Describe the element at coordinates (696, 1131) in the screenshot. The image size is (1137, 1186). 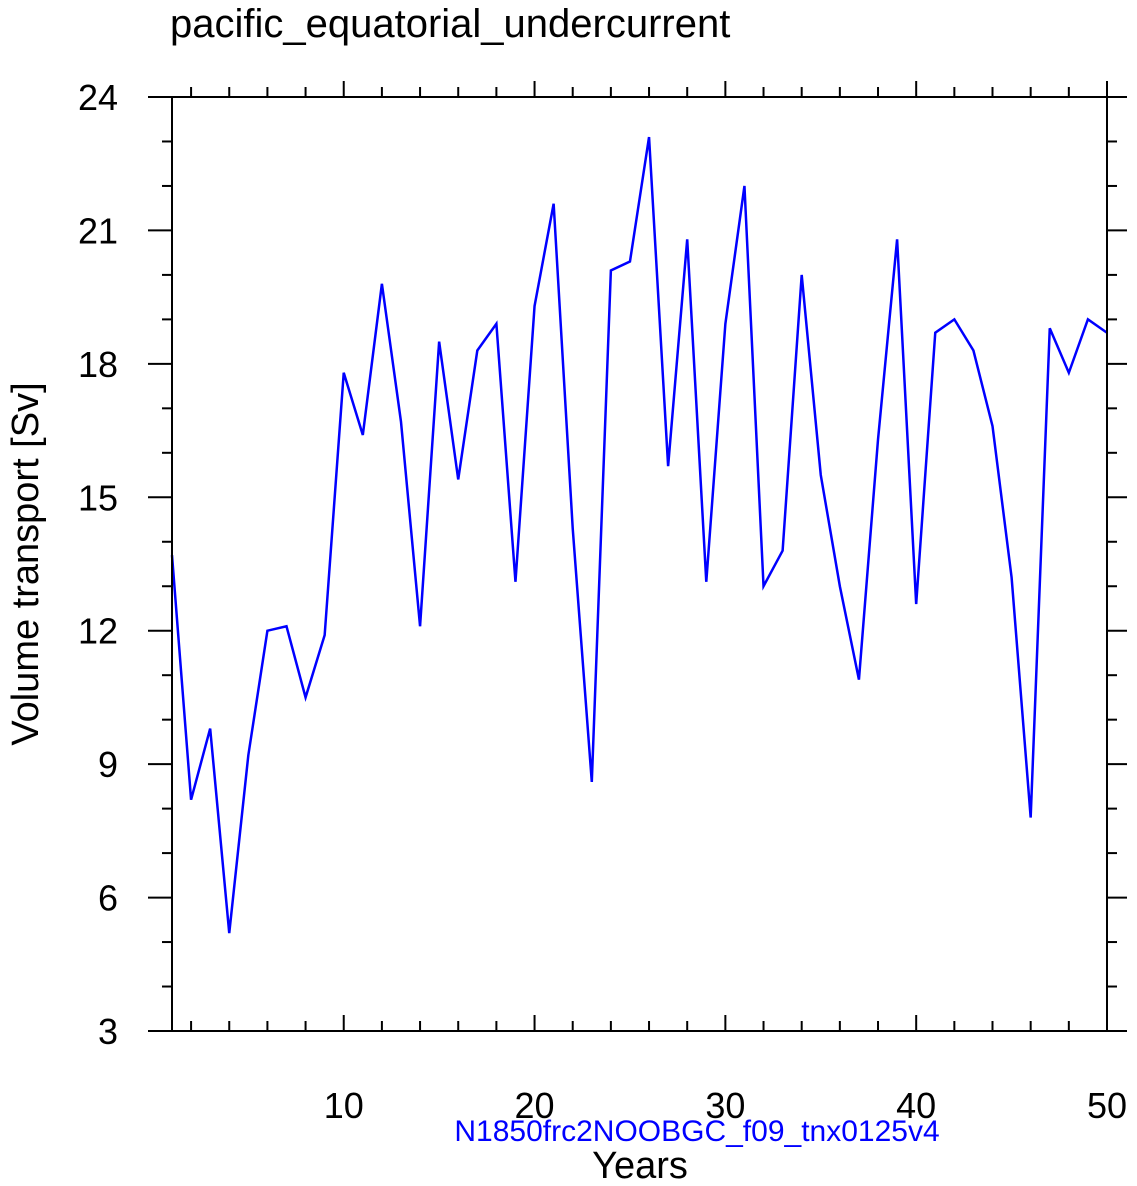
I see `run-subtitle: N1850frc2NOOBGC_f09_tnx0125v4` at that location.